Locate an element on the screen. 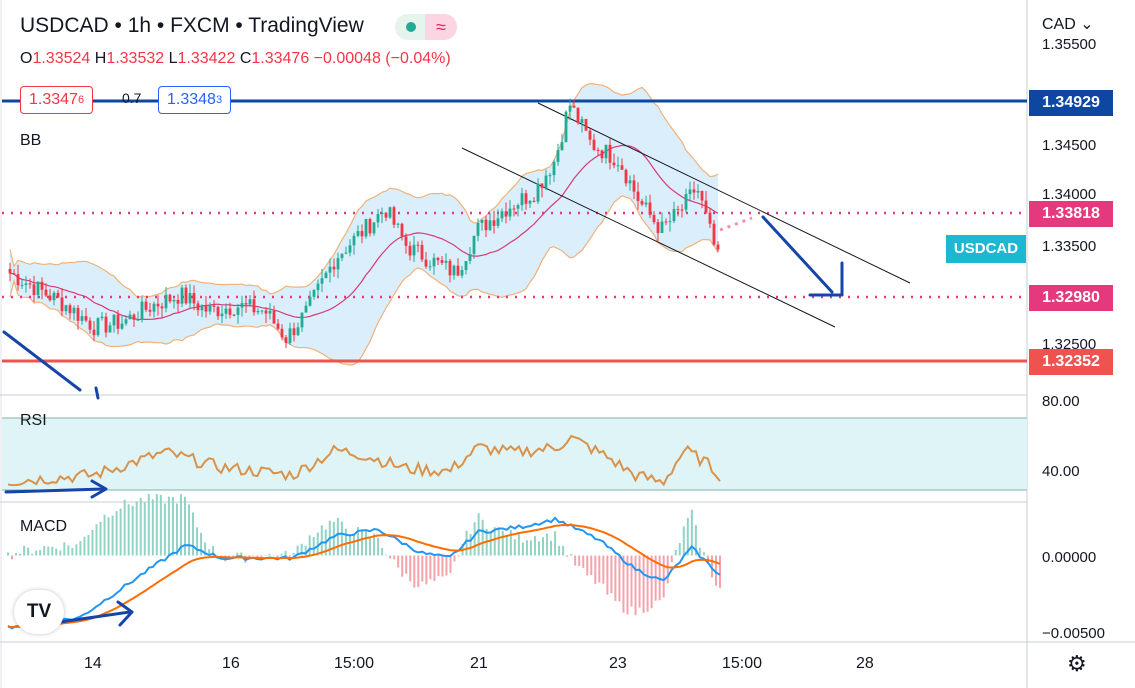 The width and height of the screenshot is (1135, 688). time-axis-label: 15:00 is located at coordinates (742, 663).